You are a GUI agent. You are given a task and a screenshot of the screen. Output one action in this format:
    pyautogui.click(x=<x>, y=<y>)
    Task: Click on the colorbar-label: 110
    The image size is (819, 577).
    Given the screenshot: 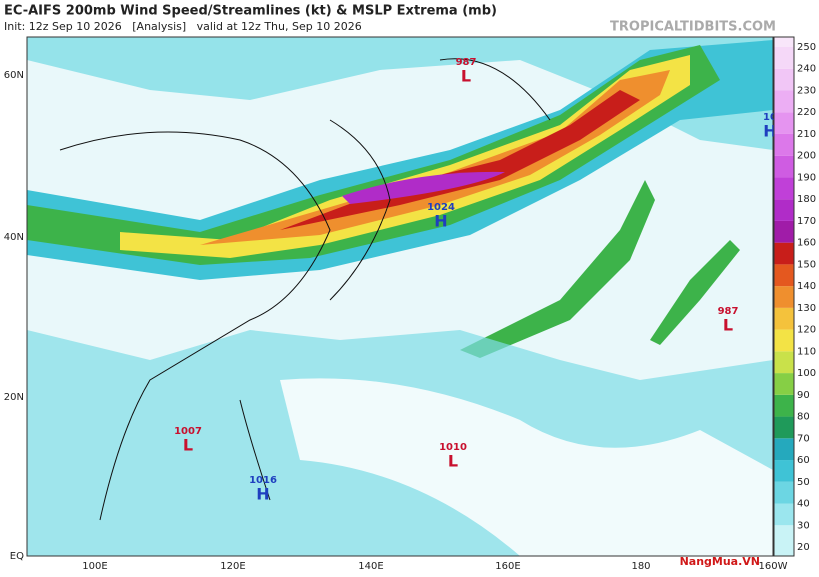 What is the action you would take?
    pyautogui.click(x=806, y=351)
    